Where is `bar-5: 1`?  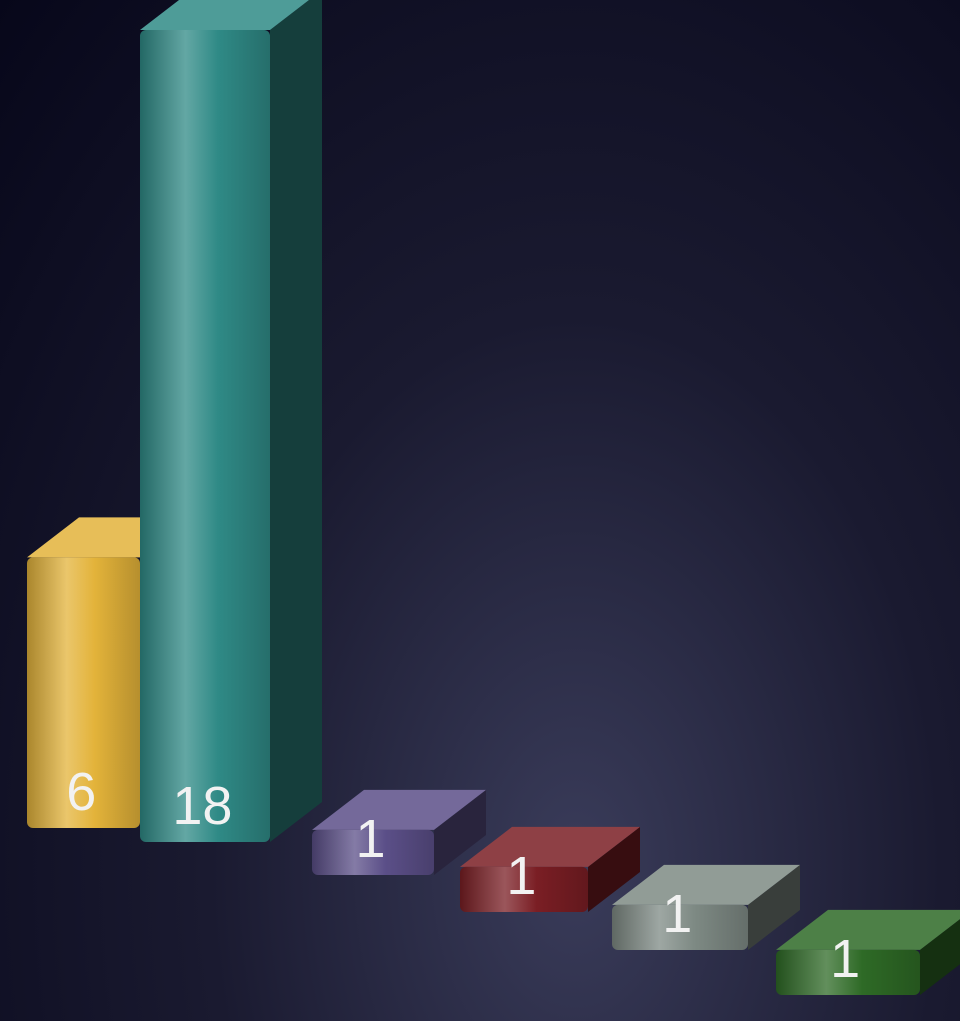
bar-5: 1 is located at coordinates (706, 907).